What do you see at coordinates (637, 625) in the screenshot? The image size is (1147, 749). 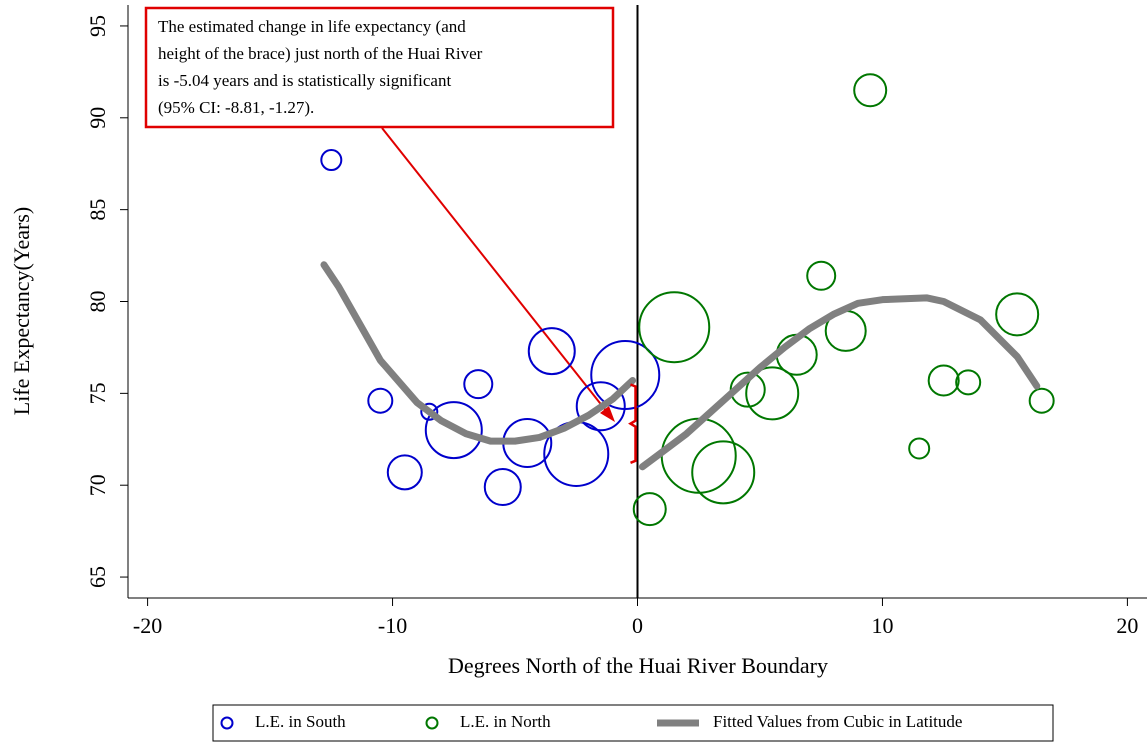 I see `x-tick-label: 0` at bounding box center [637, 625].